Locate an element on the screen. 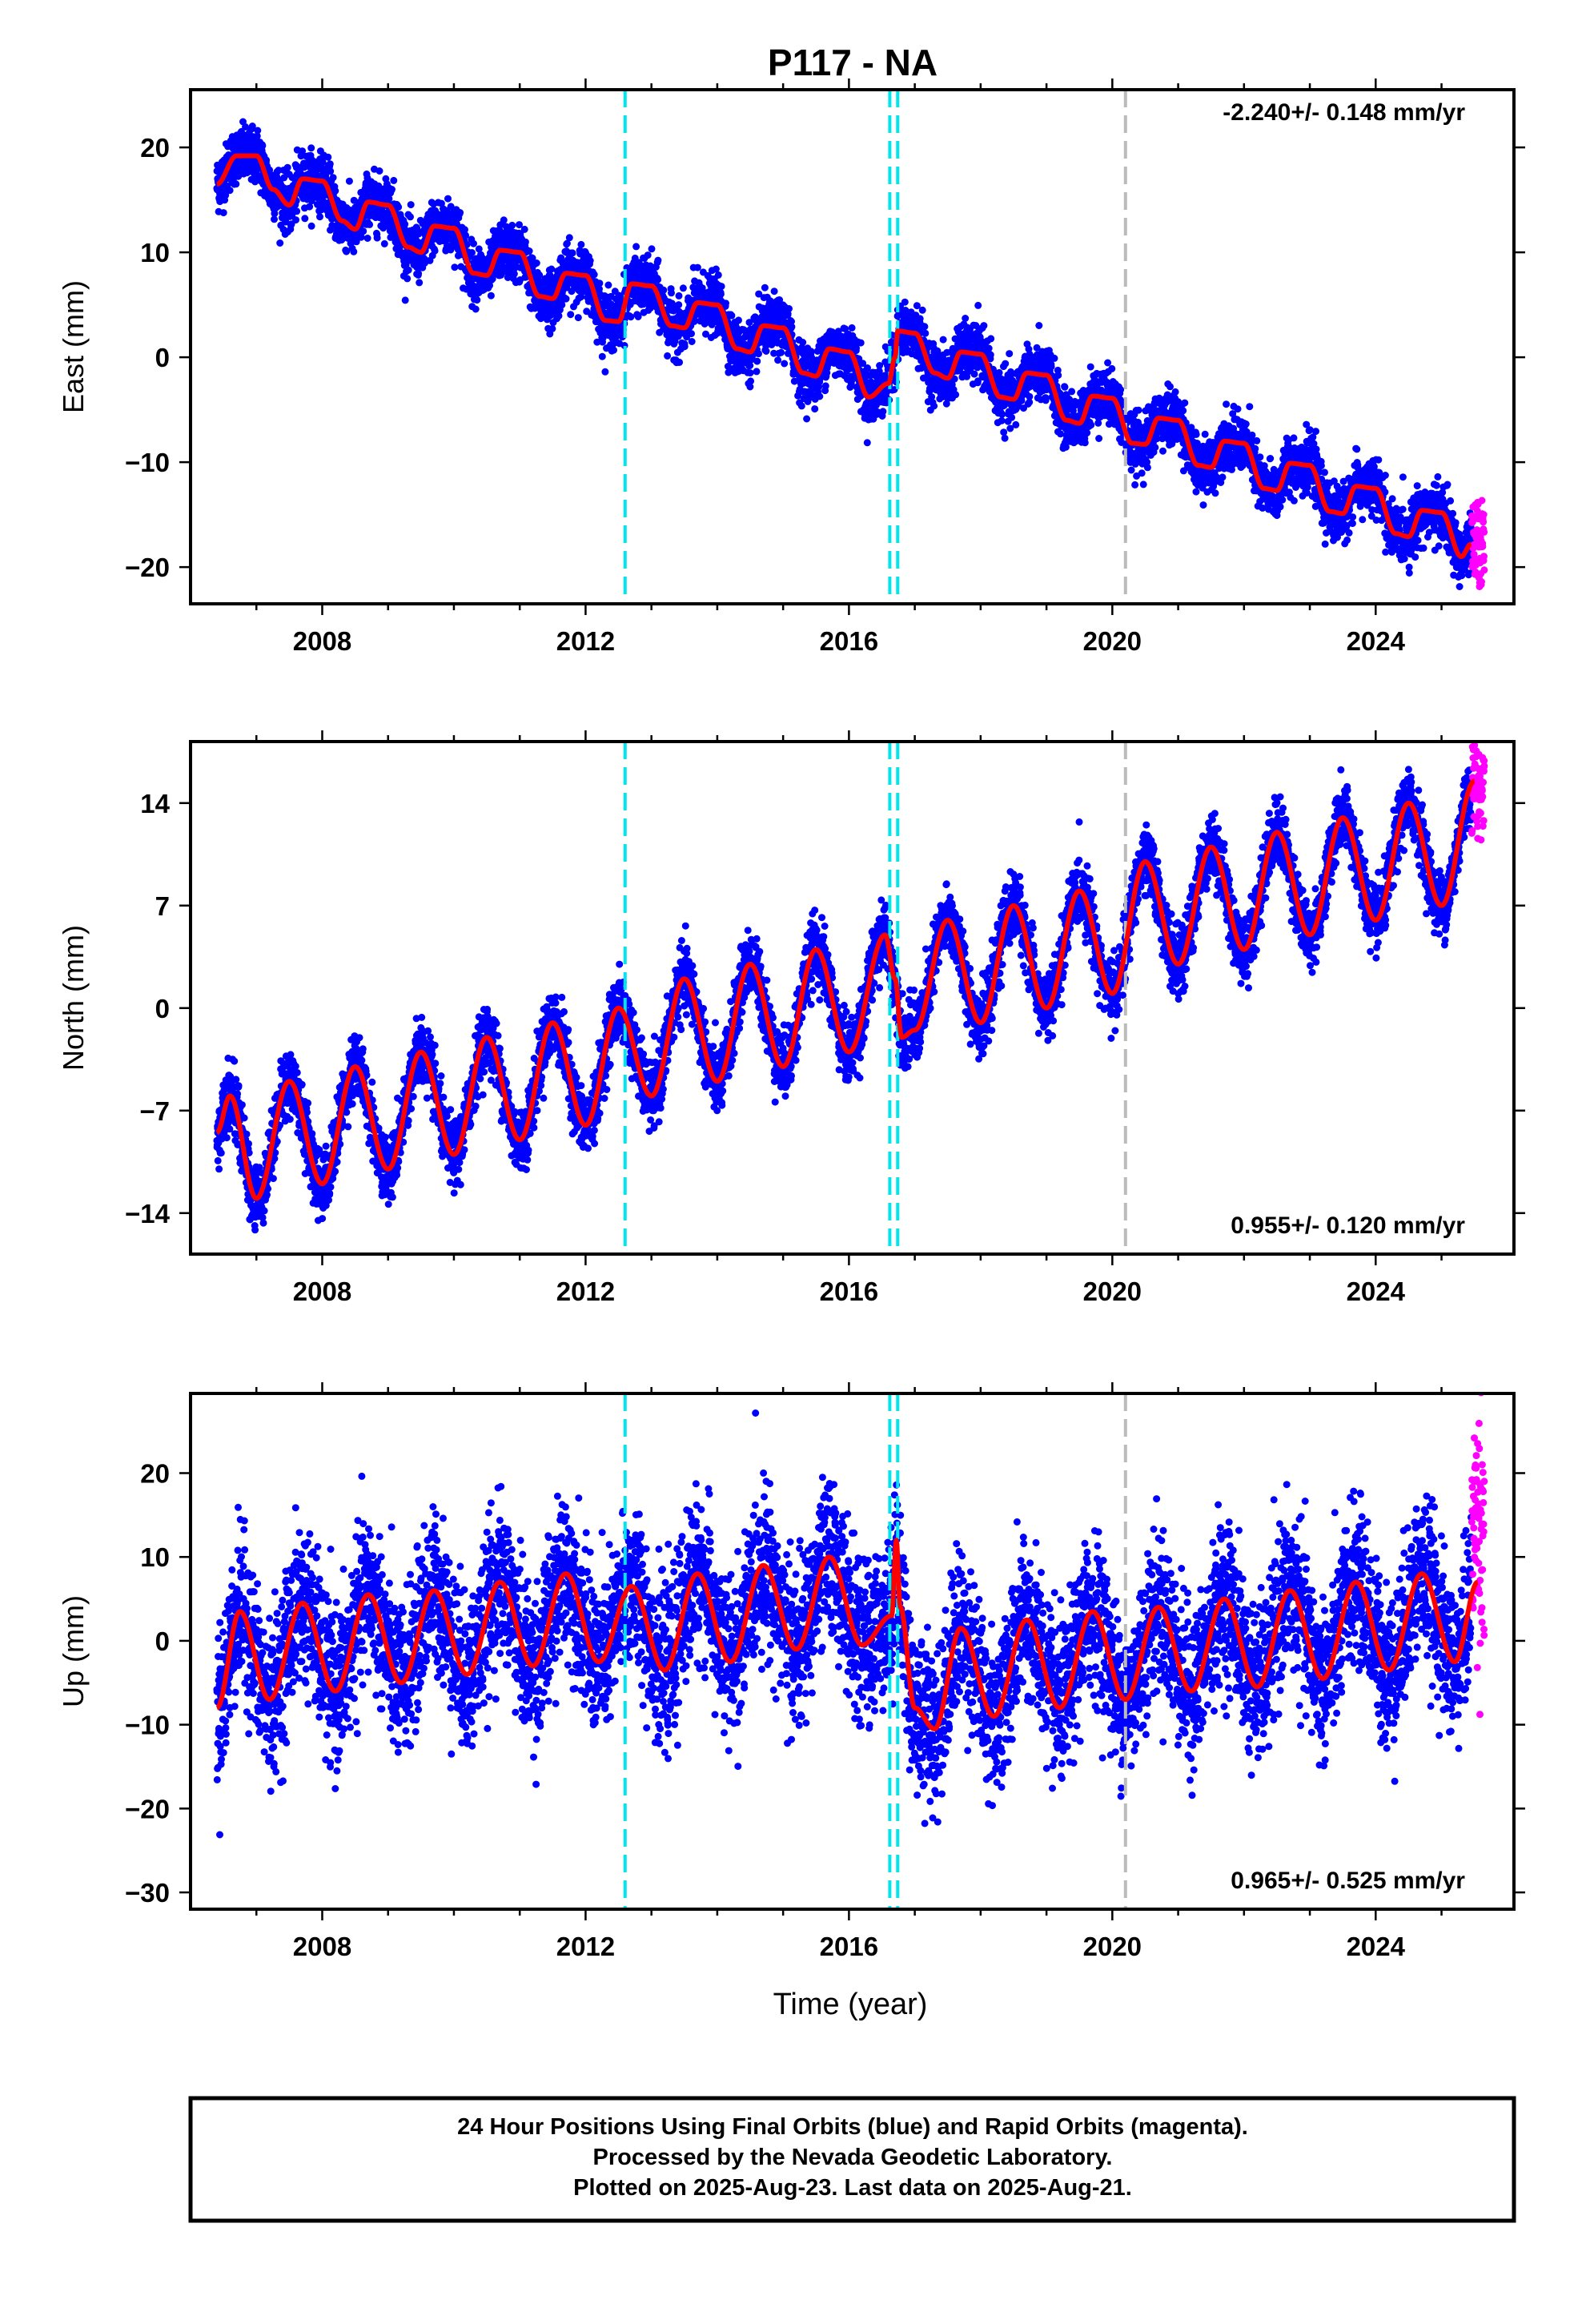 The width and height of the screenshot is (1582, 2324). final-orbit-point-cloud is located at coordinates (844, 1624).